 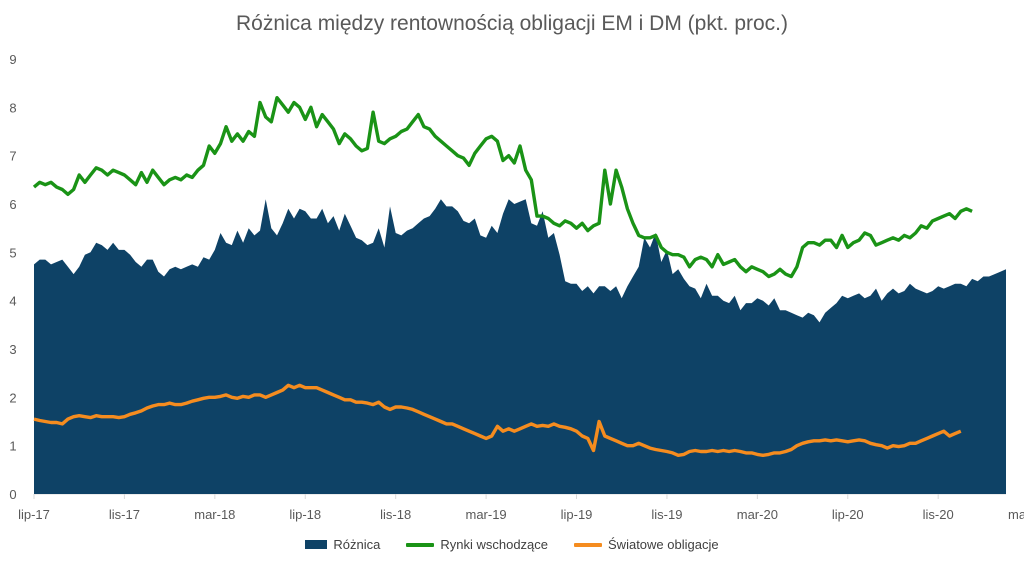 What do you see at coordinates (316, 544) in the screenshot?
I see `legend-swatch-spread` at bounding box center [316, 544].